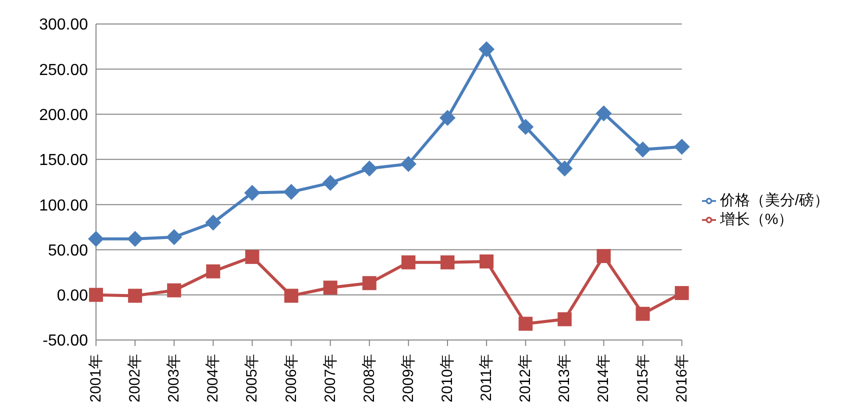 This screenshot has width=867, height=420. Describe the element at coordinates (757, 219) in the screenshot. I see `legend-label: 增长（%）` at that location.